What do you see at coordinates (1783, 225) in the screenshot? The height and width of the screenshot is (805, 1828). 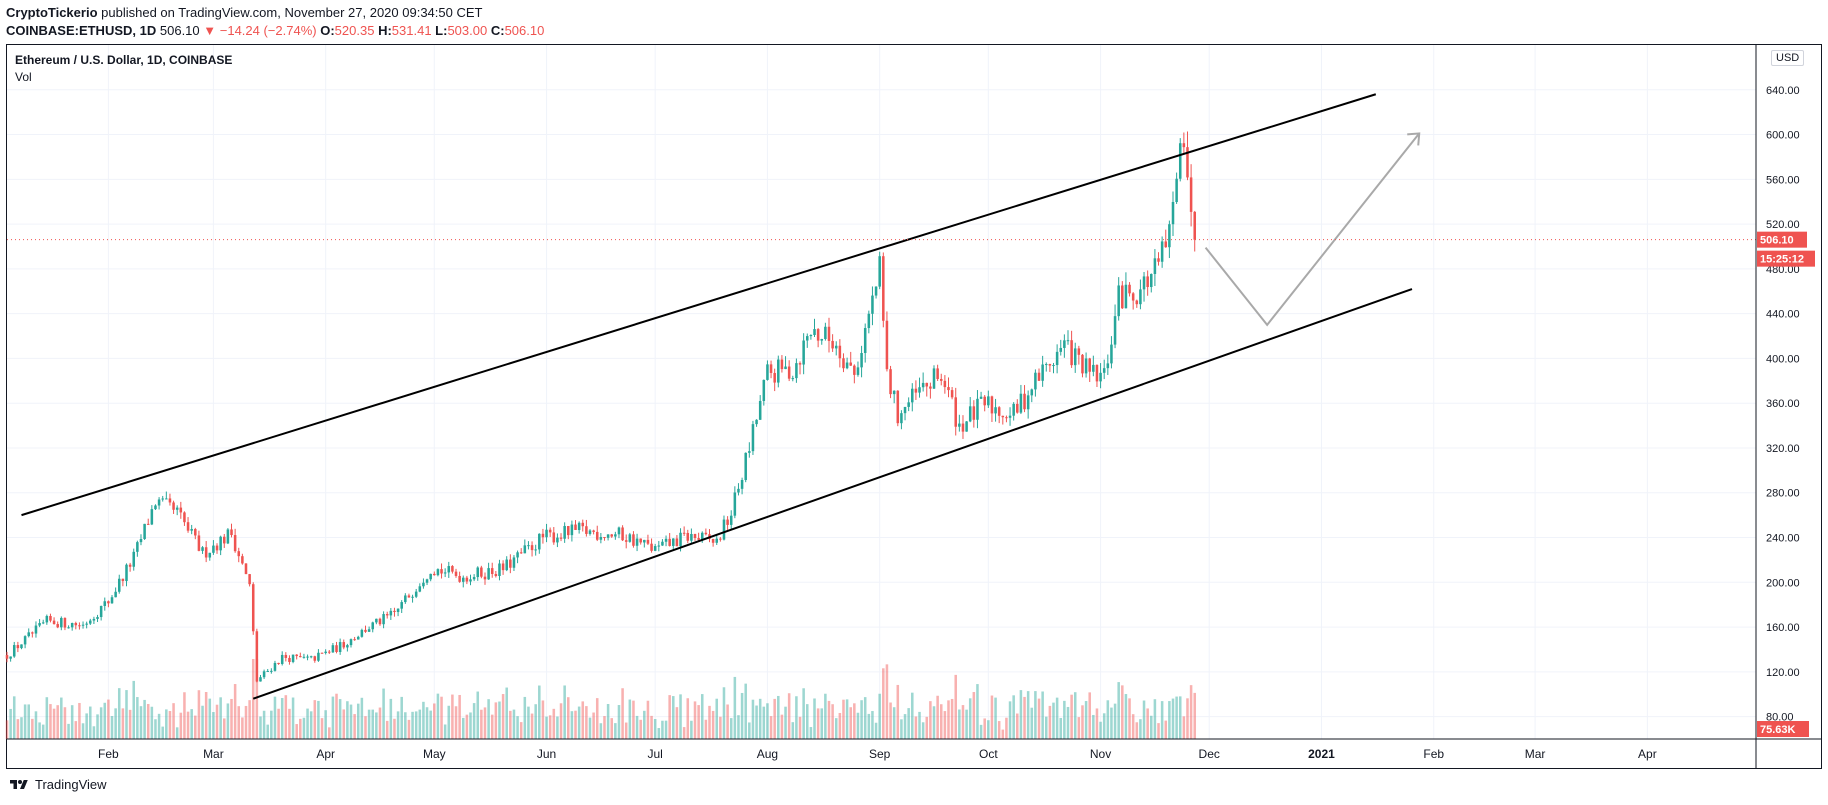 I see `y-tick-label: 520.00` at bounding box center [1783, 225].